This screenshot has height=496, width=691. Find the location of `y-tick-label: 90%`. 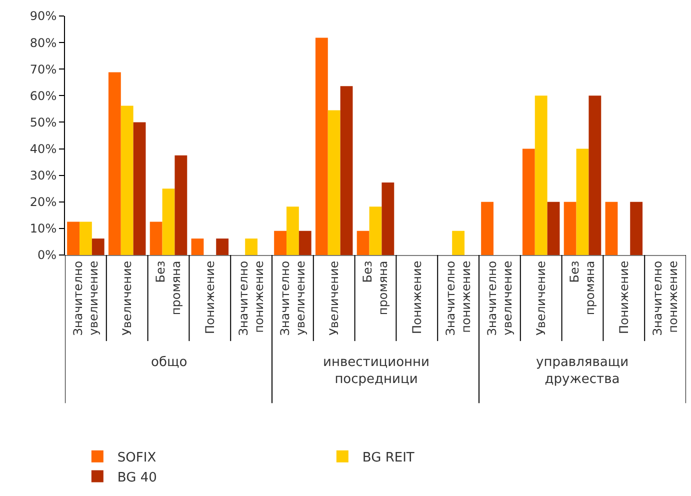

y-tick-label: 90% is located at coordinates (43, 16).